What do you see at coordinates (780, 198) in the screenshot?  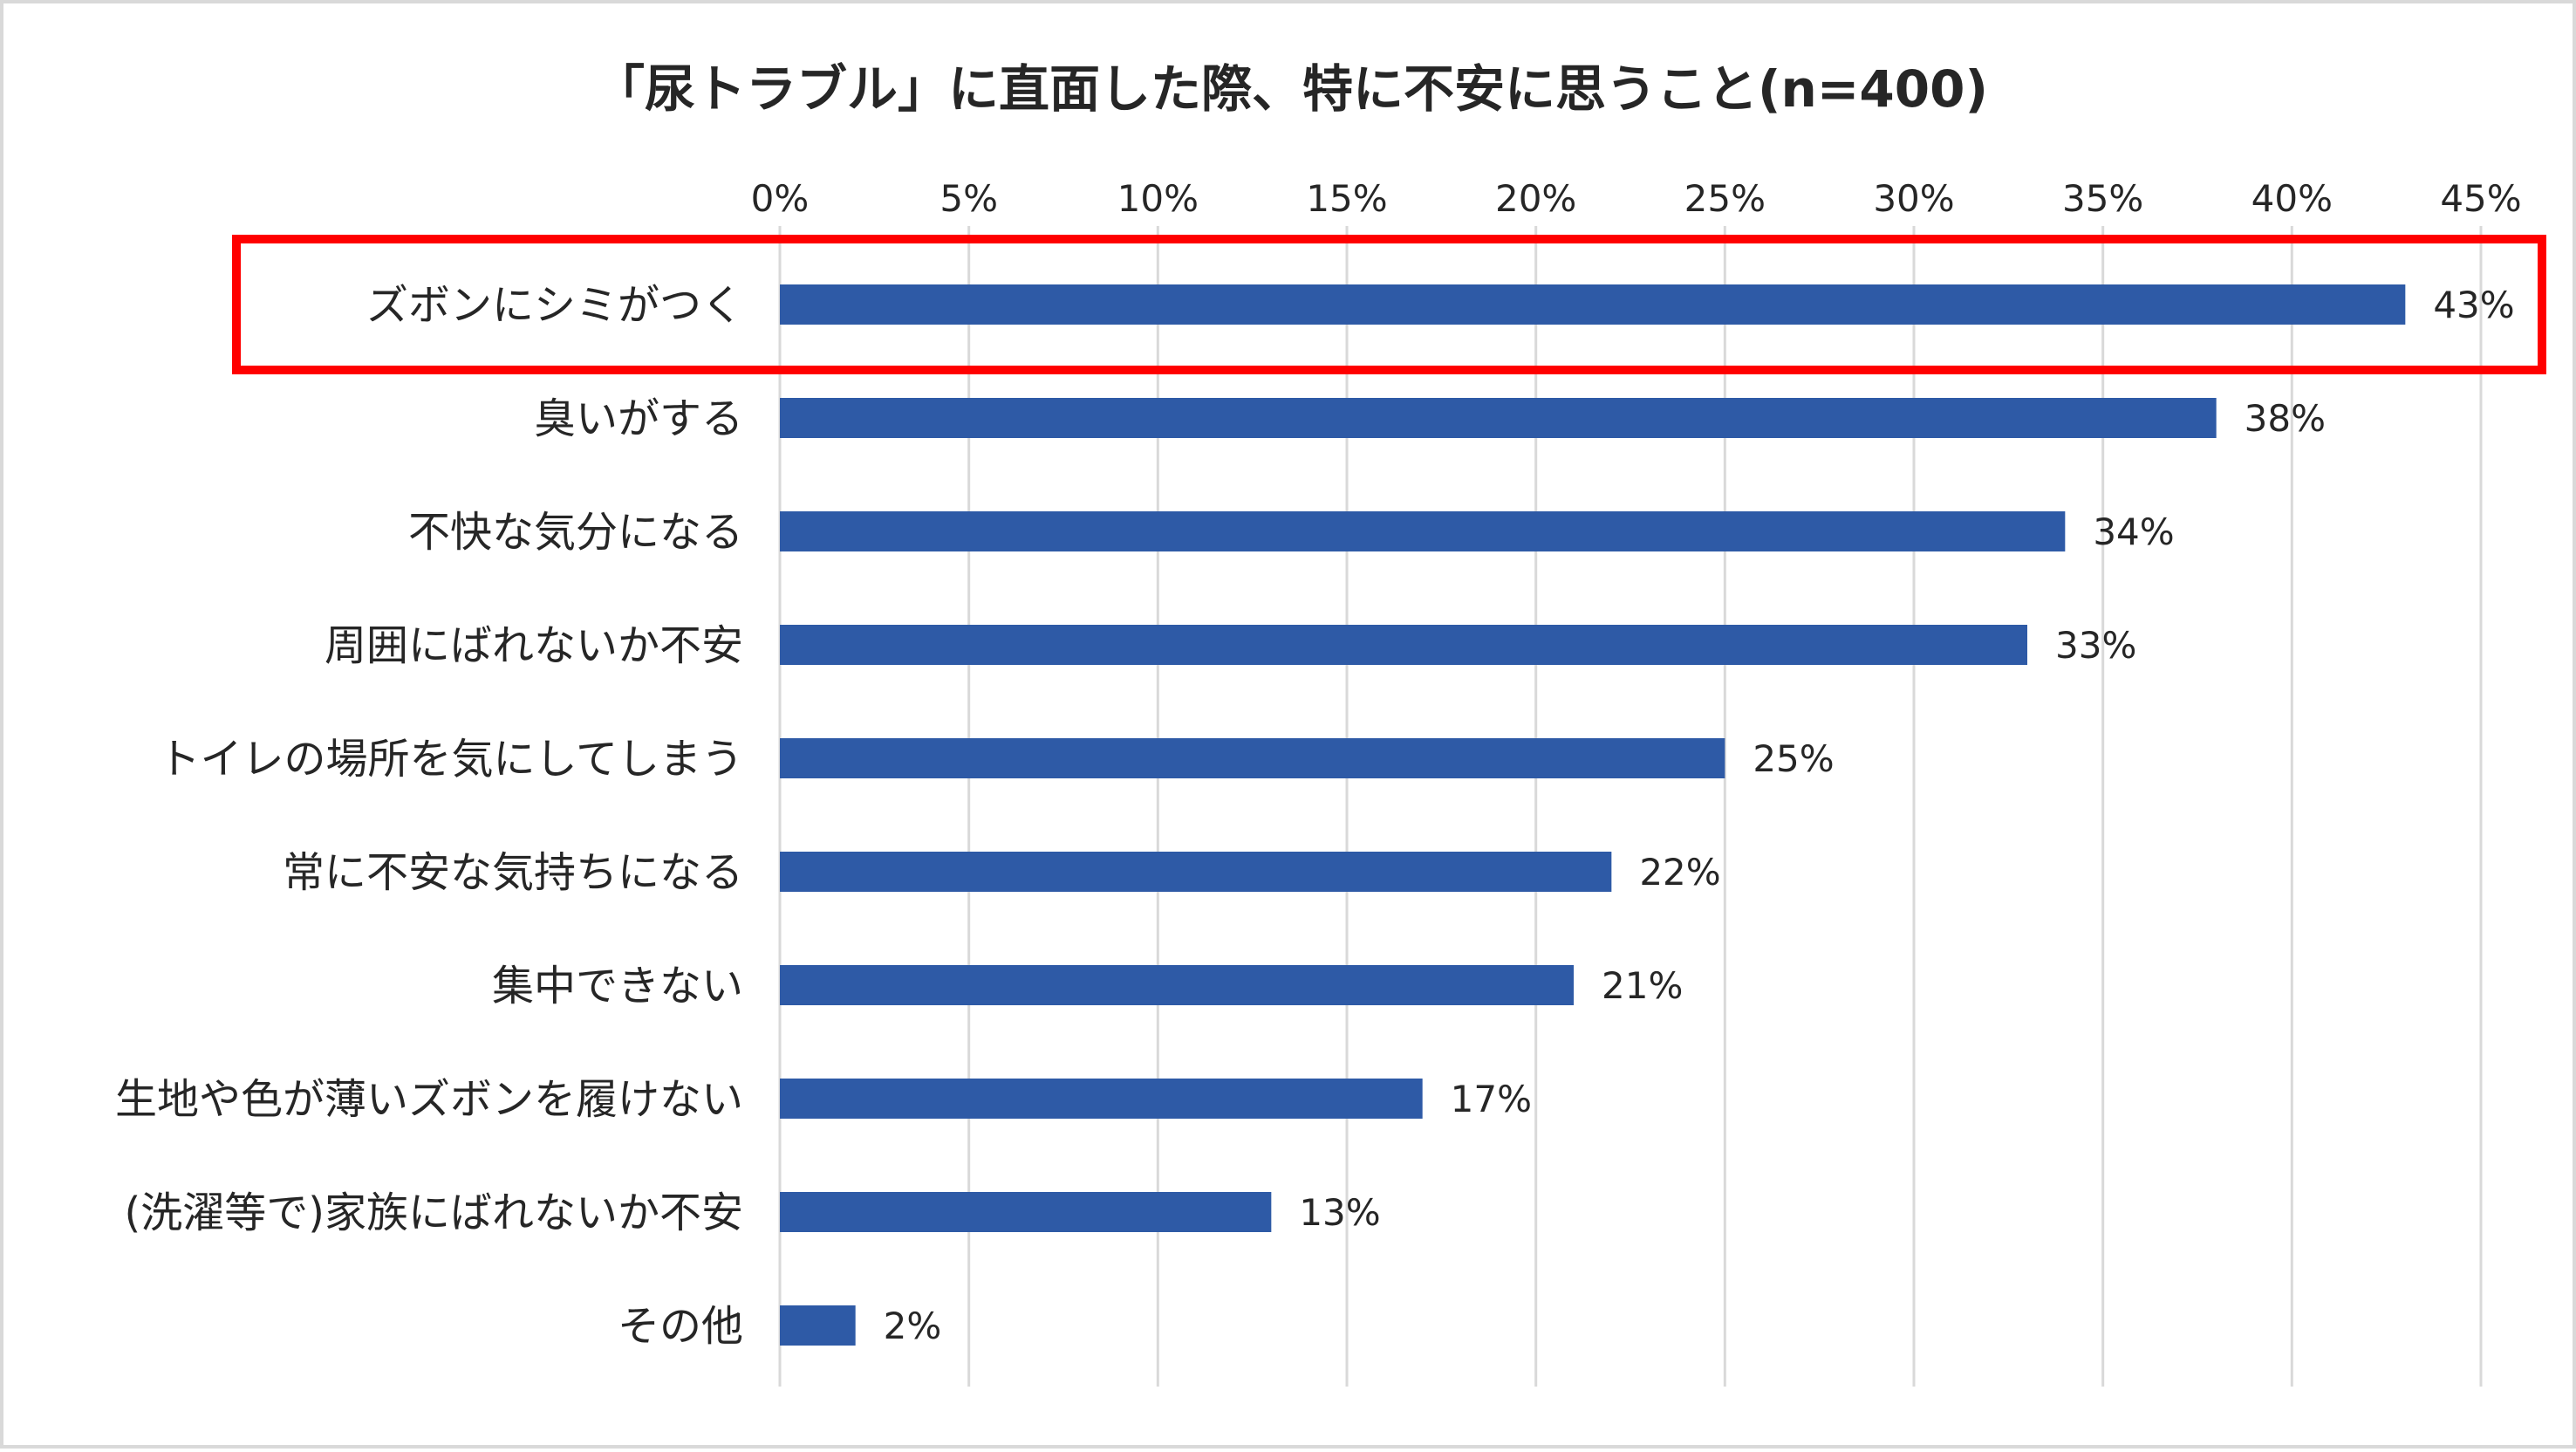 I see `x-tick-label: 0%` at bounding box center [780, 198].